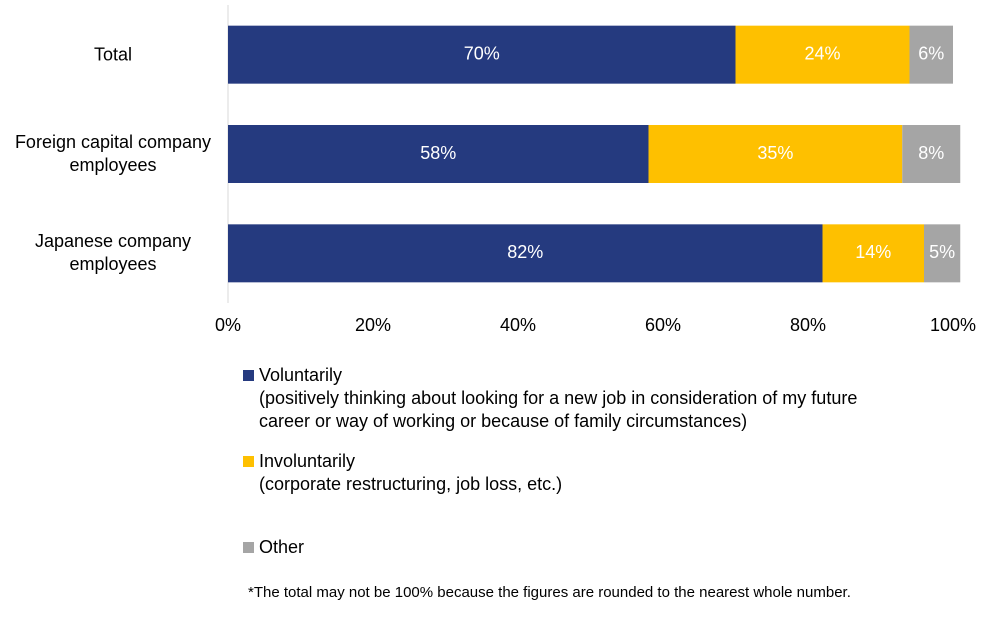 The width and height of the screenshot is (993, 622). Describe the element at coordinates (518, 325) in the screenshot. I see `x-tick-label: 40%` at that location.